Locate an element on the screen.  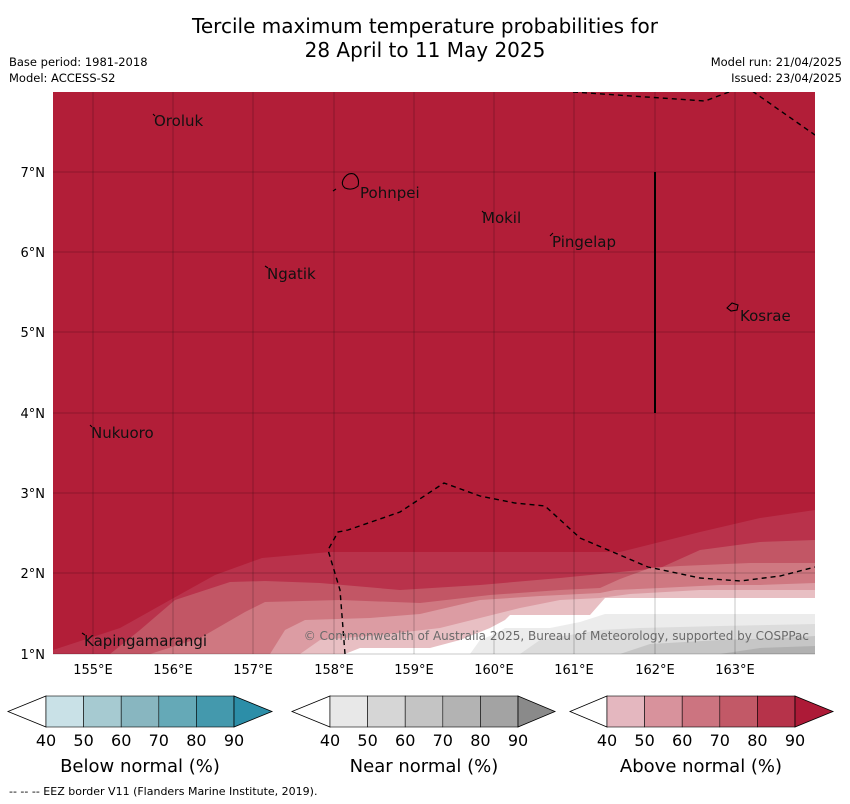
pohnpei-outline is located at coordinates (350, 181).